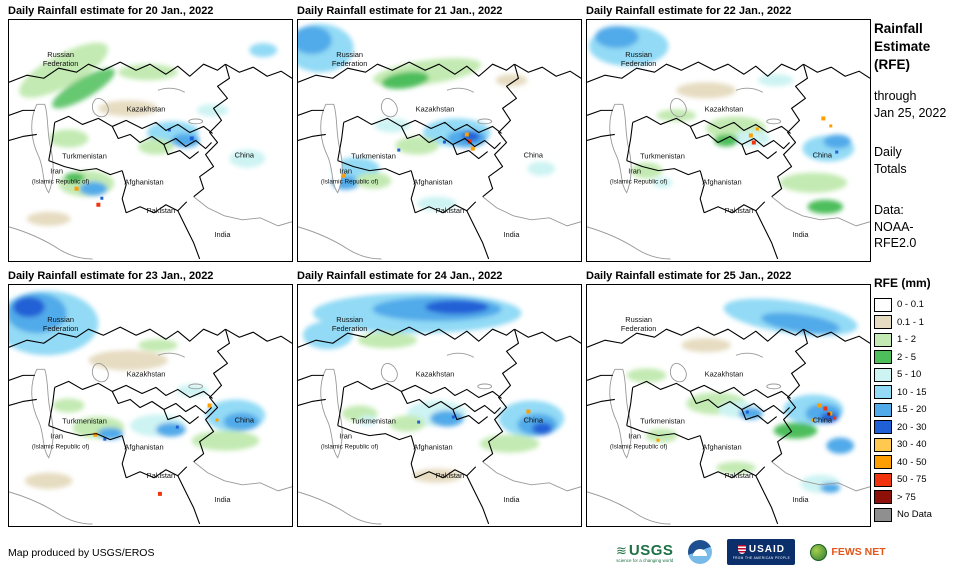 This screenshot has height=570, width=965. What do you see at coordinates (621, 550) in the screenshot?
I see `usgs-wave-icon: ≋` at bounding box center [621, 550].